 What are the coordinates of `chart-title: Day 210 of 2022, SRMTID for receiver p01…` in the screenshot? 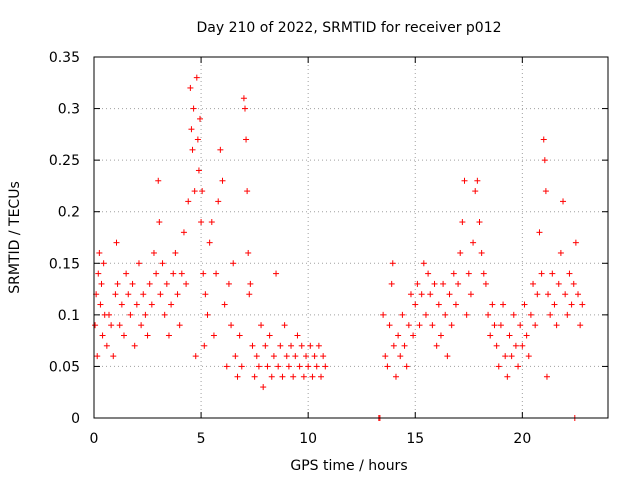 It's located at (348, 28).